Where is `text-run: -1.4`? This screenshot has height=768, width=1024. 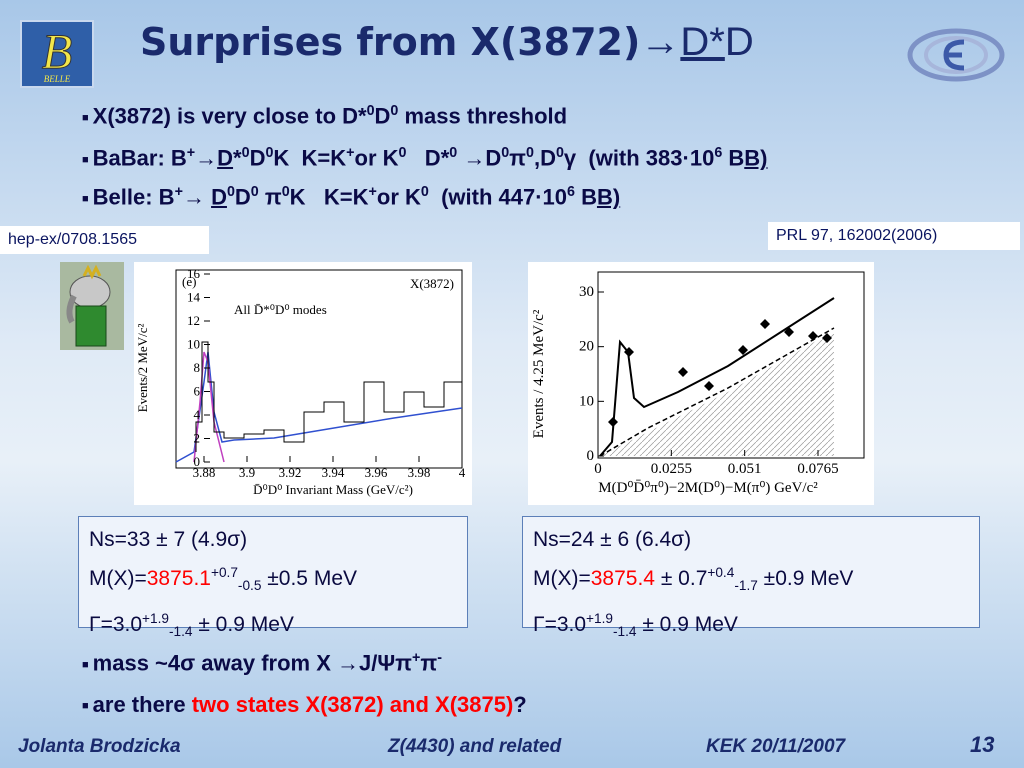
text-run: -1.4 is located at coordinates (624, 632).